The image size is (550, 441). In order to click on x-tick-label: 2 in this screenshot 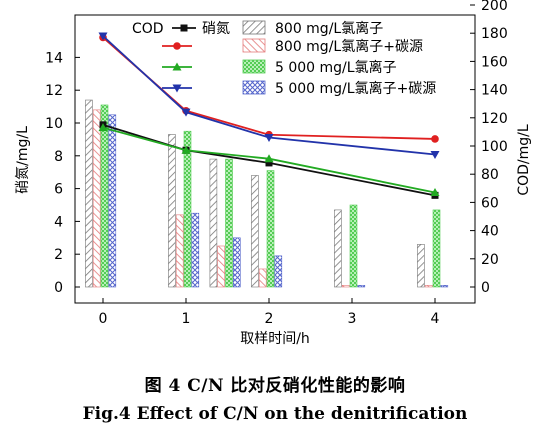, I will do `click(269, 319)`.